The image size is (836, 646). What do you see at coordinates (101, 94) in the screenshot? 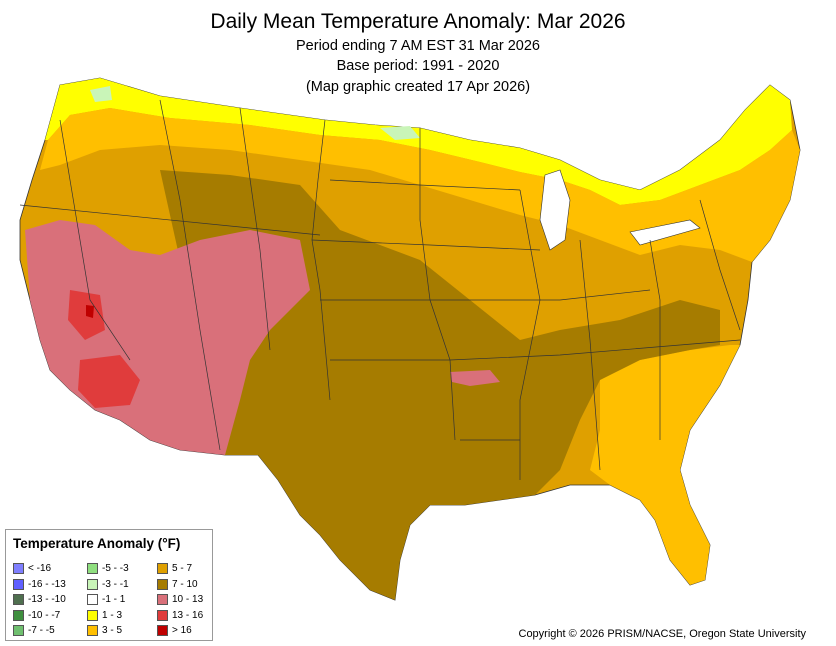
I see `washington-minus3-minus1-spot` at bounding box center [101, 94].